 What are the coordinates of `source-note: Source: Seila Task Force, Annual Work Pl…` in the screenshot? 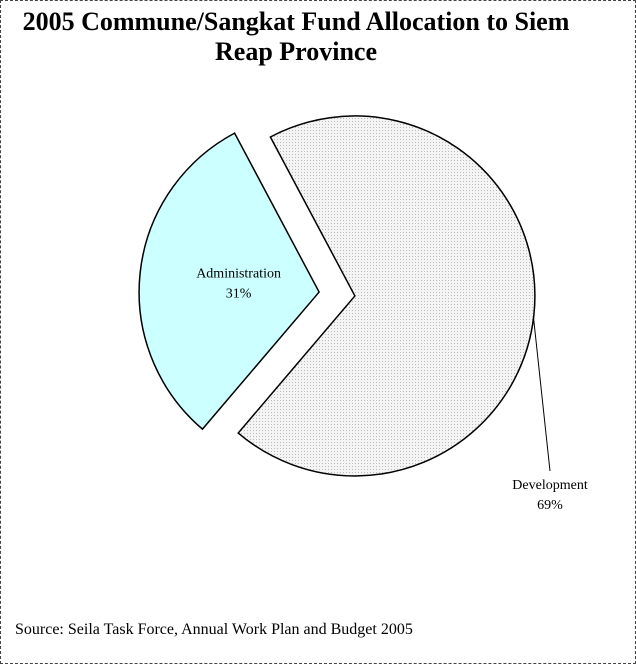 It's located at (214, 629).